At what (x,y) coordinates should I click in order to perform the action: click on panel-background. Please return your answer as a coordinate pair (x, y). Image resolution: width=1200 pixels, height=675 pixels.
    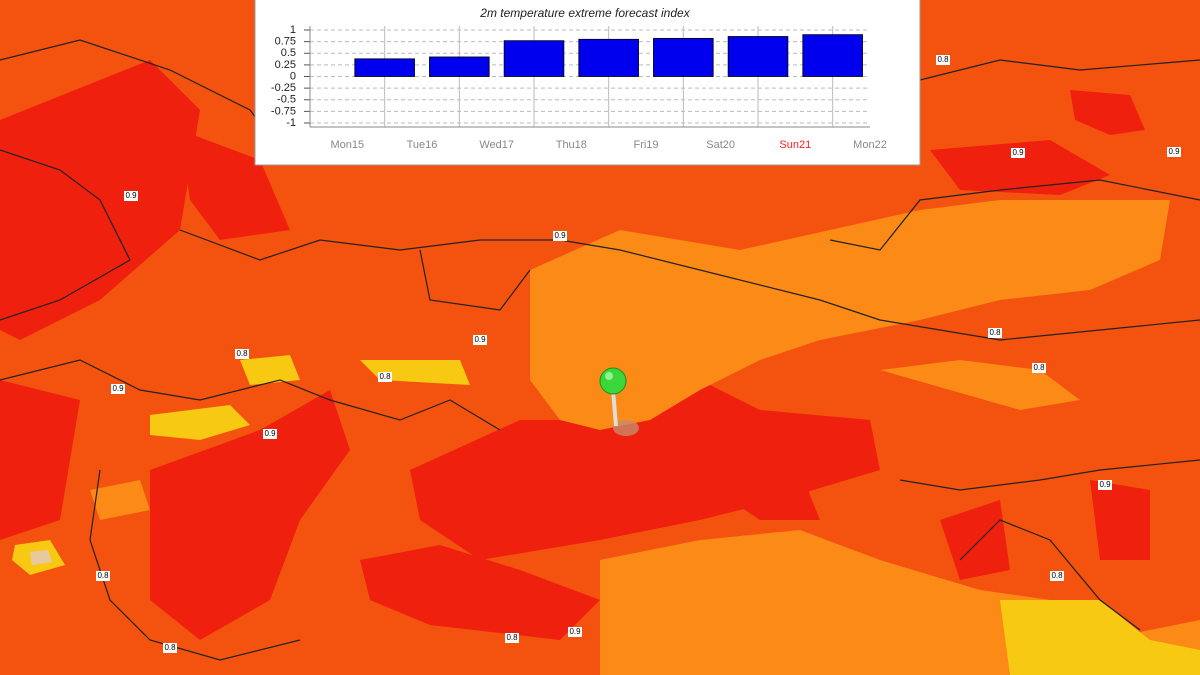
    Looking at the image, I should click on (587, 83).